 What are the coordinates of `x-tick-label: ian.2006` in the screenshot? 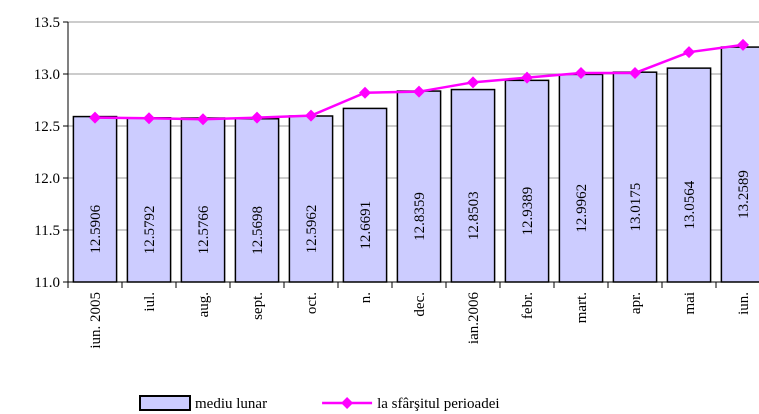 It's located at (474, 318).